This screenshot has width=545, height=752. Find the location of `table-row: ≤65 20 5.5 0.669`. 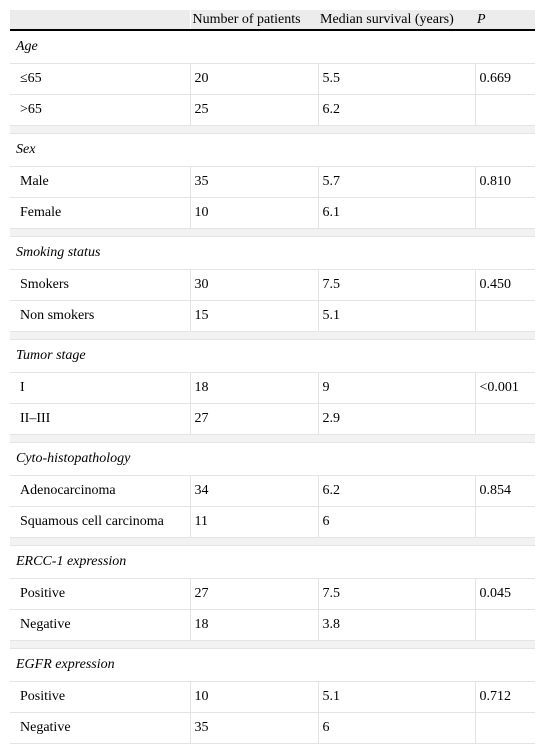

table-row: ≤65 20 5.5 0.669 is located at coordinates (272, 79).